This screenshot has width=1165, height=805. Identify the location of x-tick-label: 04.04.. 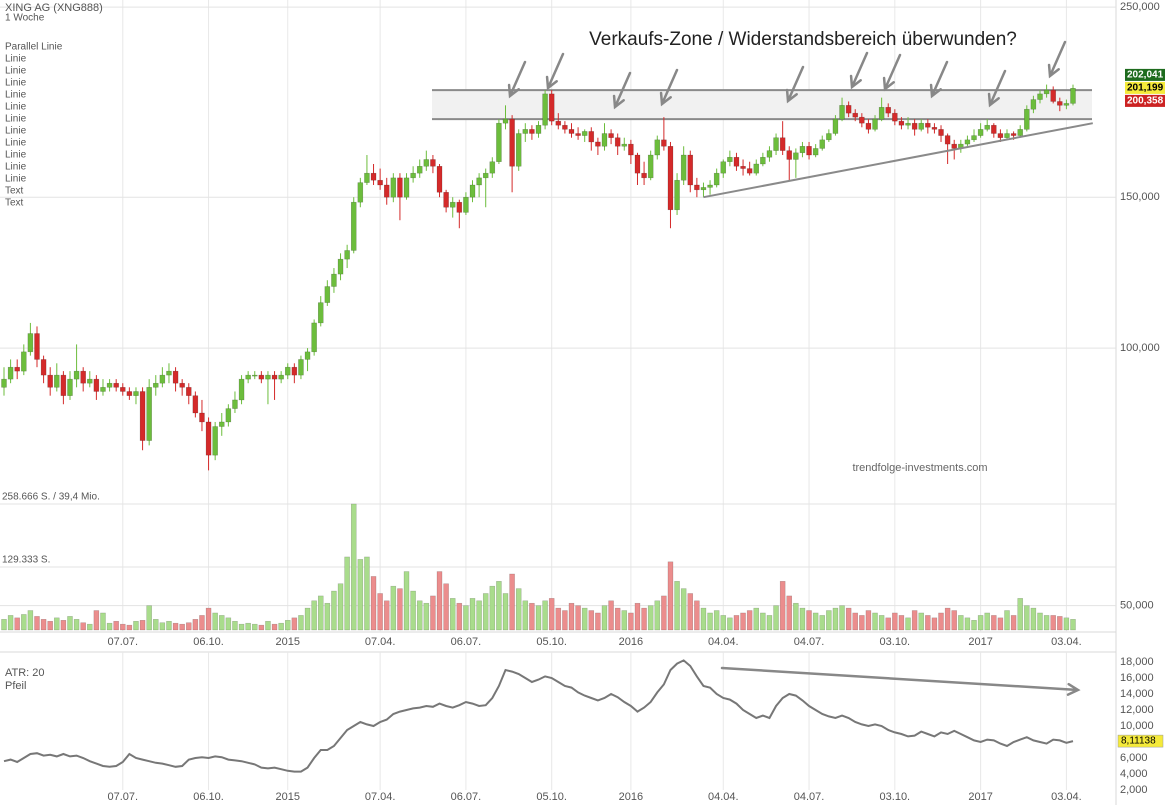
(723, 642).